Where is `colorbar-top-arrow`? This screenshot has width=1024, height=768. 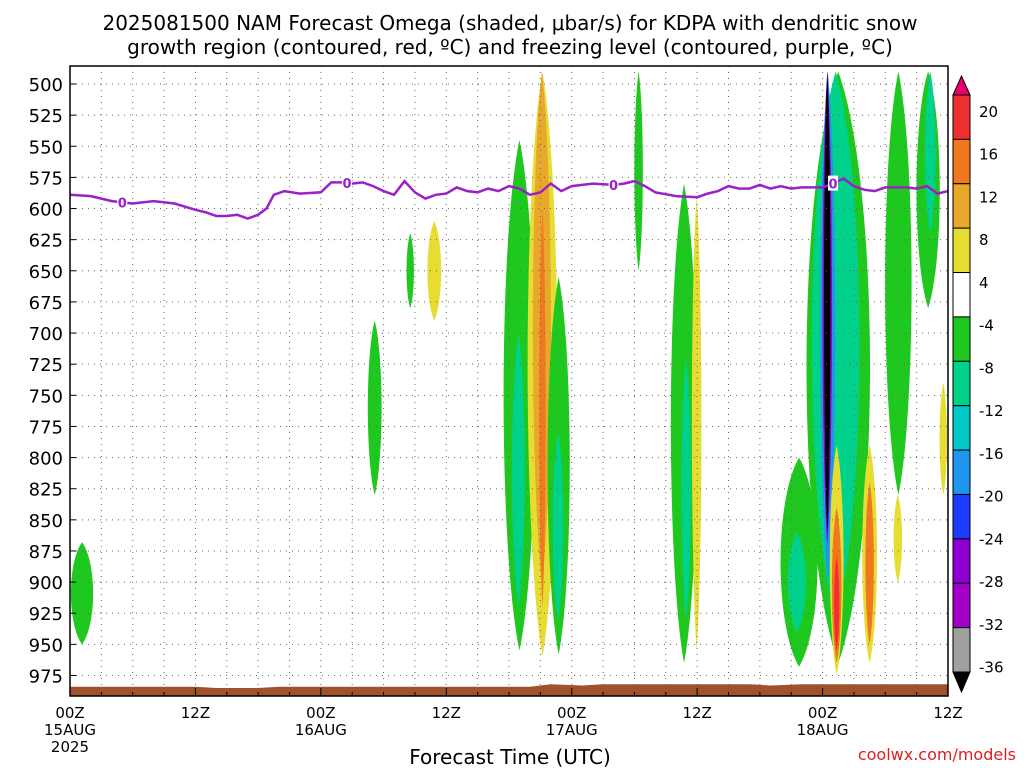 colorbar-top-arrow is located at coordinates (961, 85).